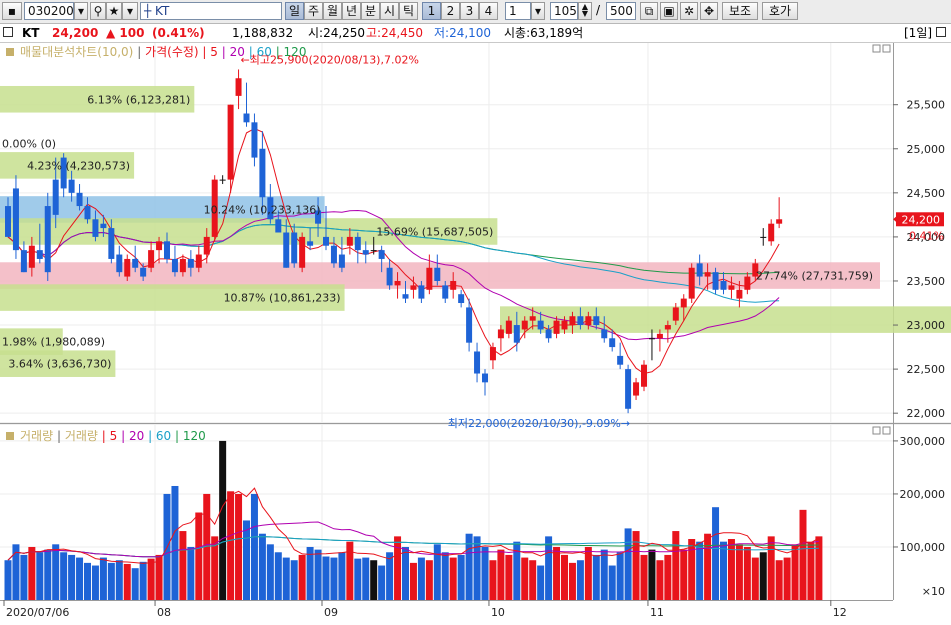 The width and height of the screenshot is (951, 625). What do you see at coordinates (469, 11) in the screenshot?
I see `count-button-3: 3` at bounding box center [469, 11].